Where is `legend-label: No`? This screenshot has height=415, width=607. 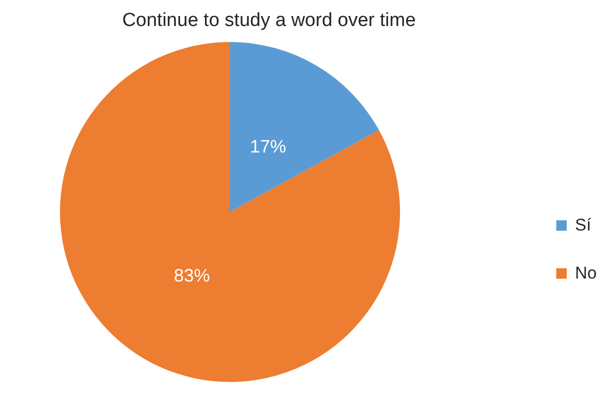 legend-label: No is located at coordinates (586, 273).